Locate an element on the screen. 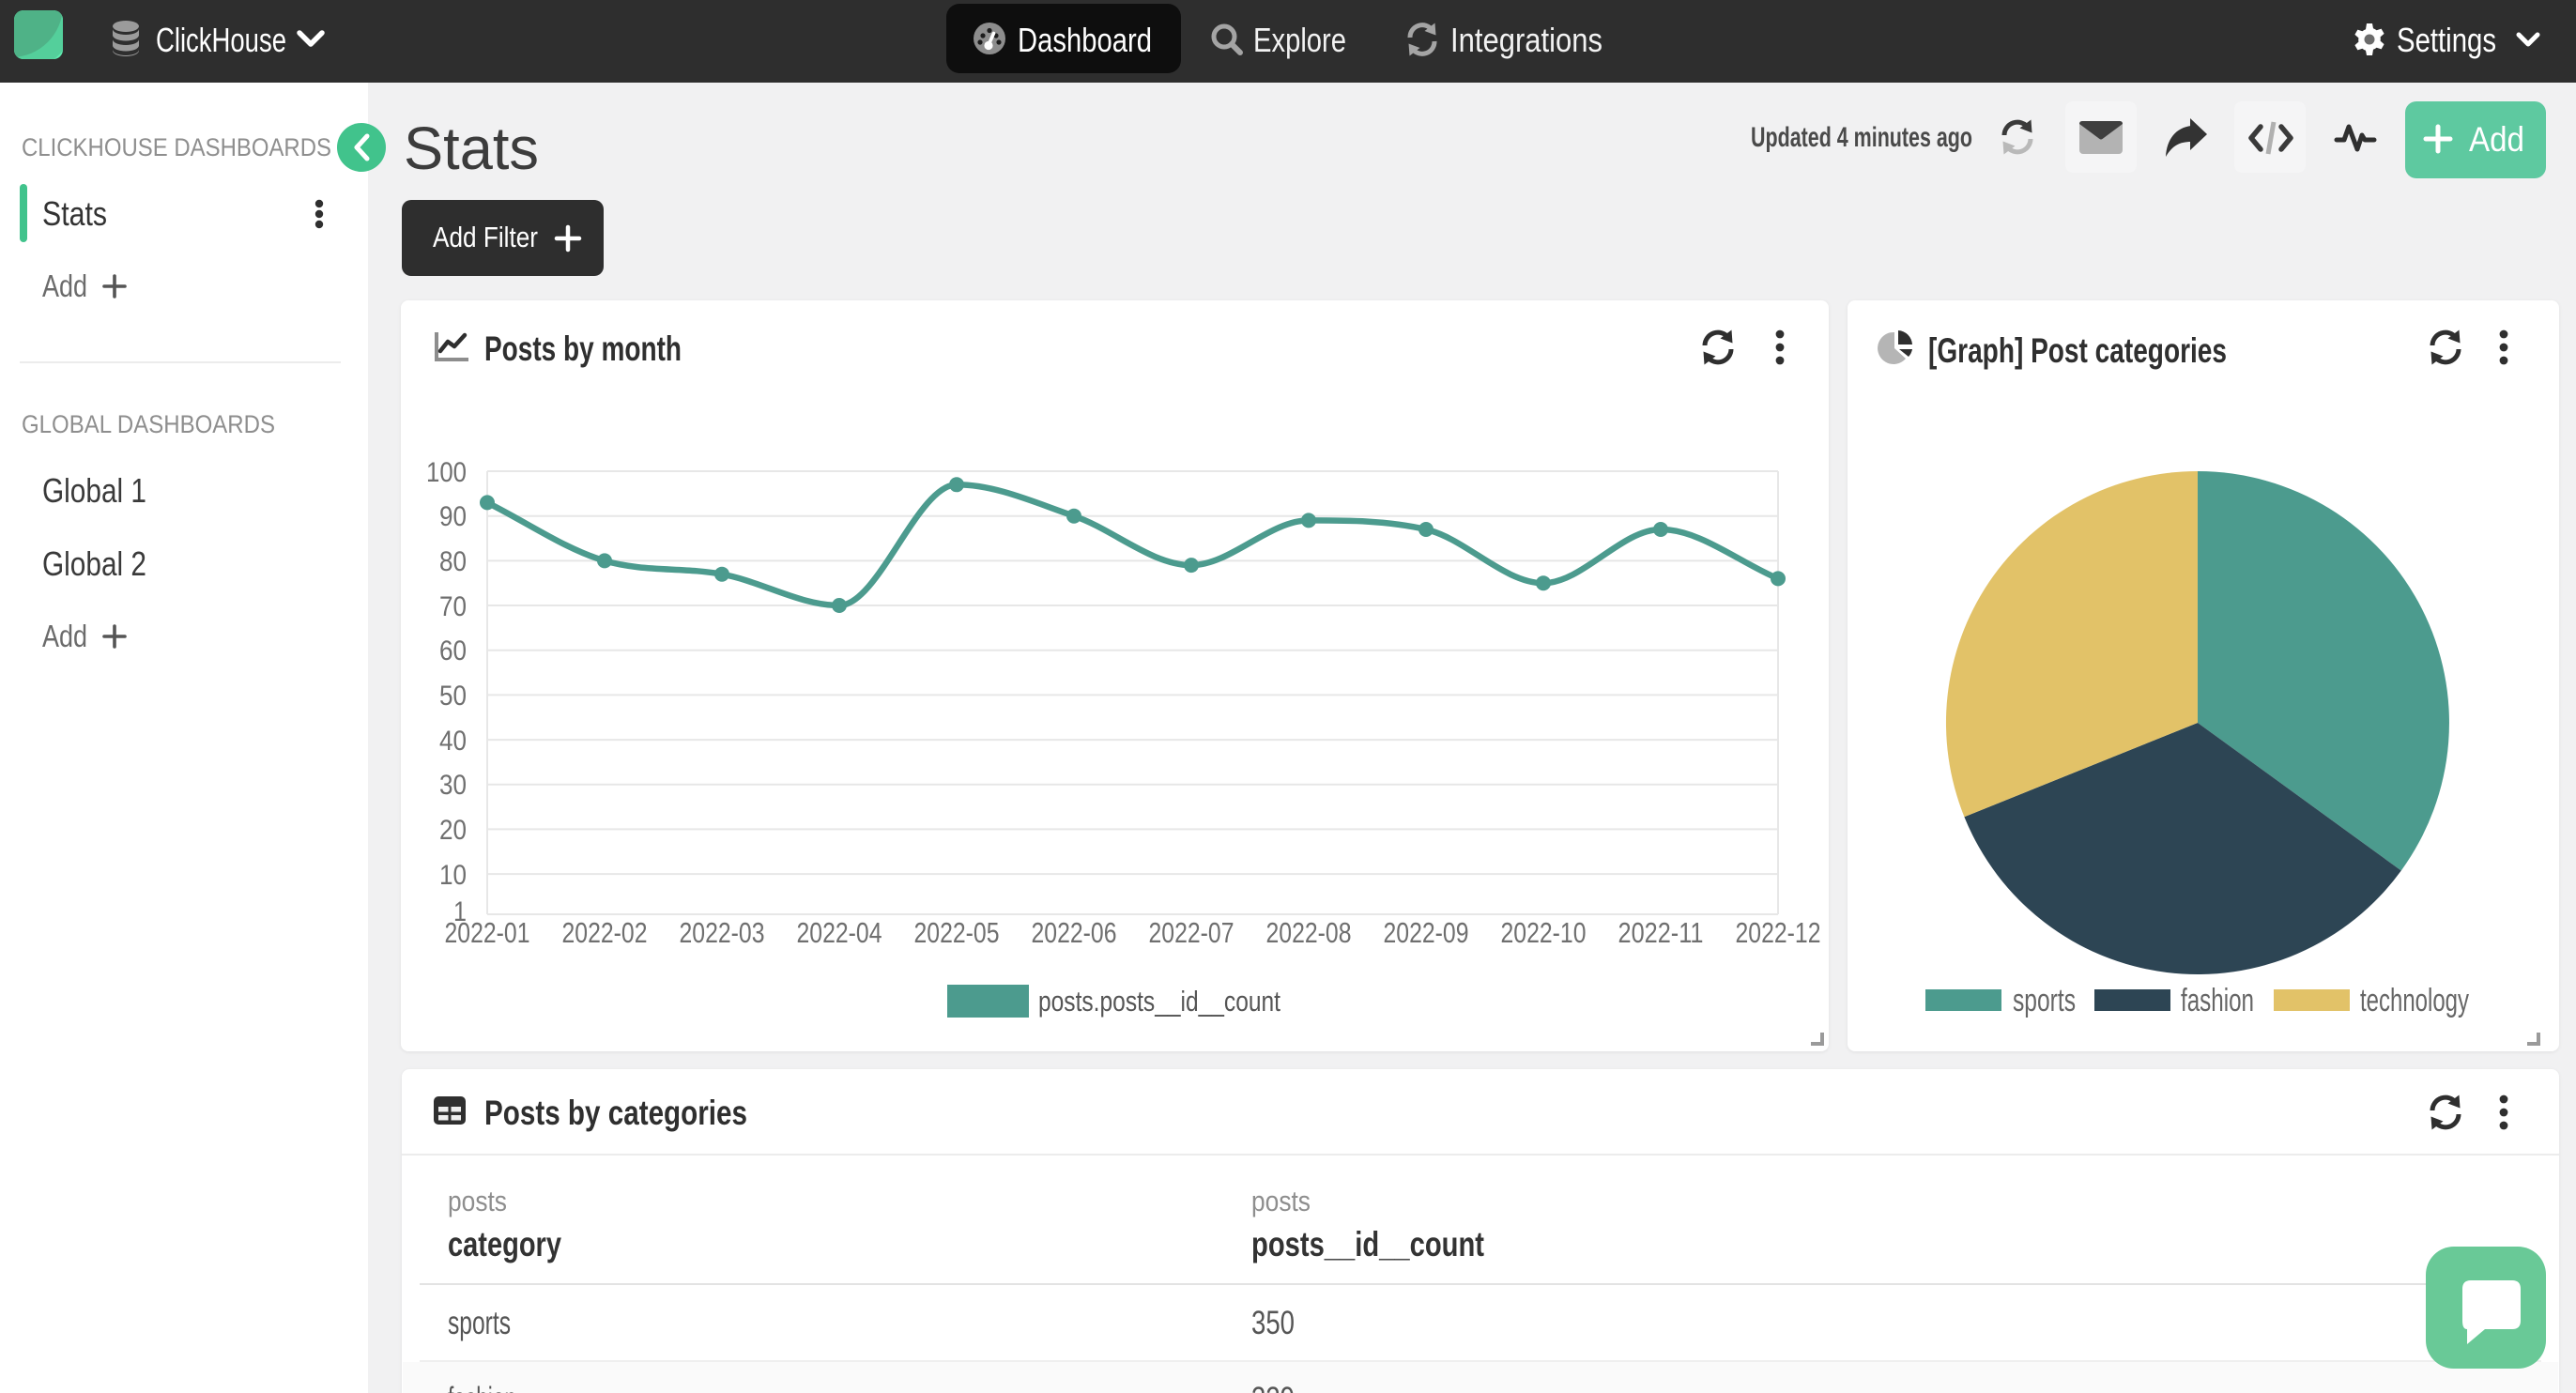  svg-text: 40 is located at coordinates (453, 741).